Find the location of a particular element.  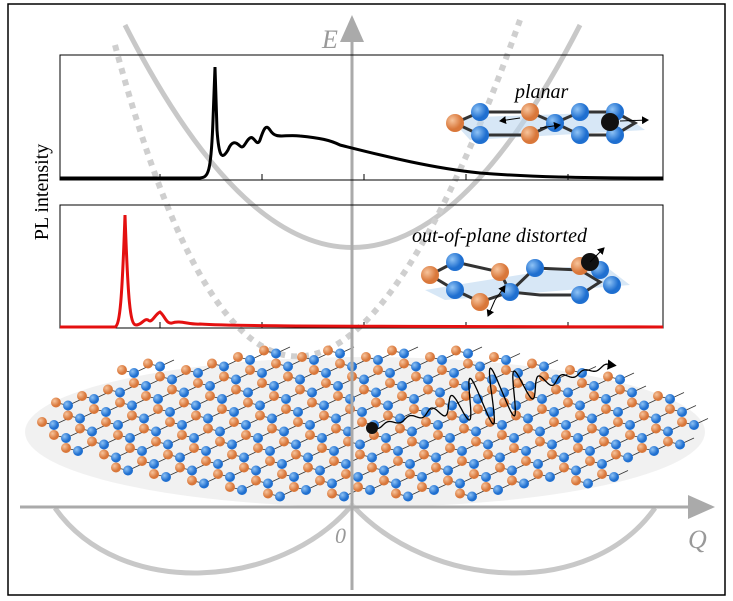

energy-label: E is located at coordinates (329, 39).